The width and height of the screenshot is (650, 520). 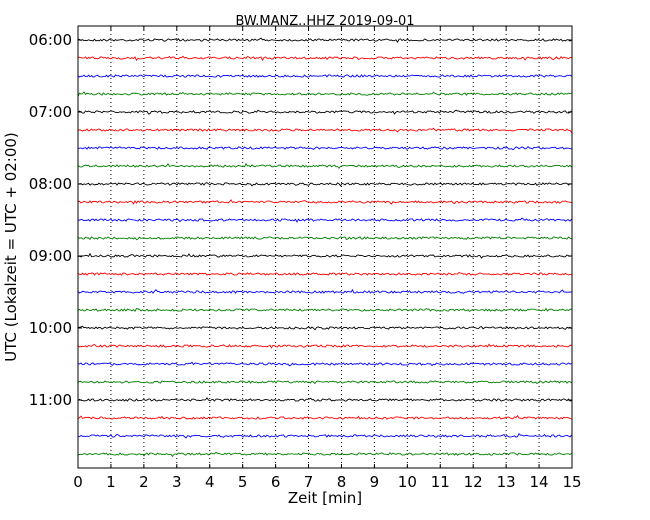 What do you see at coordinates (50, 400) in the screenshot?
I see `y-tick-label: 11:00` at bounding box center [50, 400].